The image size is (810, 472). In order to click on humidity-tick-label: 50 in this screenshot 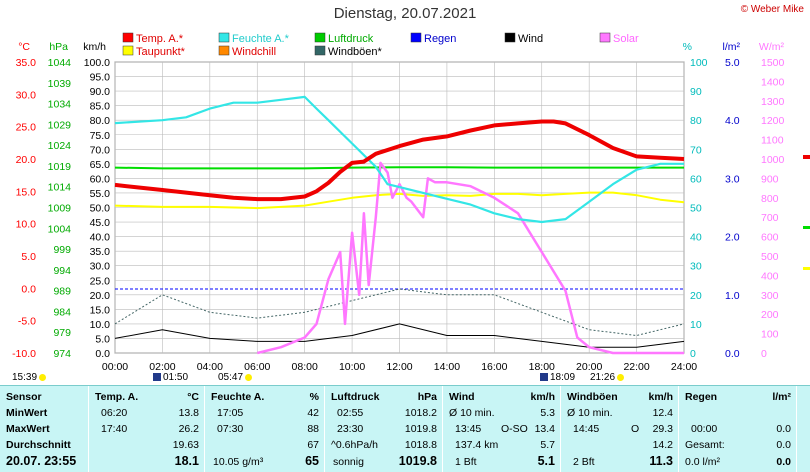, I will do `click(696, 209)`.